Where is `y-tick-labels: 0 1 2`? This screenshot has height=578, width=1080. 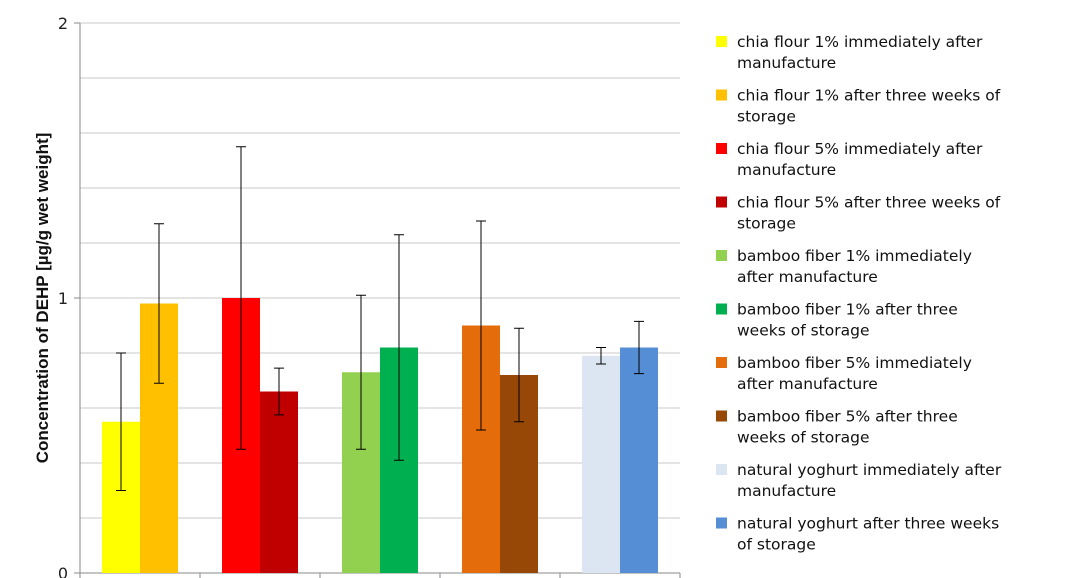 y-tick-labels: 0 1 2 is located at coordinates (63, 296).